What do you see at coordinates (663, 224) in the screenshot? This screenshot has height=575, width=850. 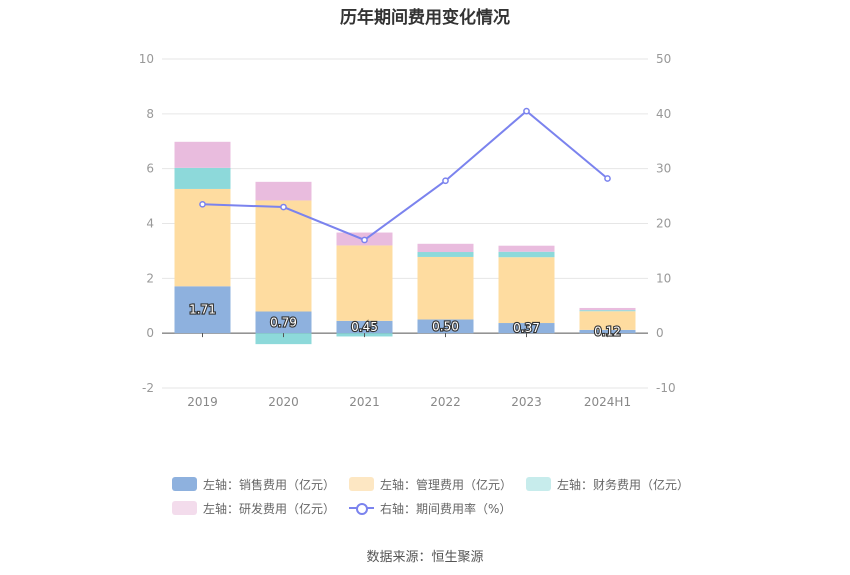 I see `right-axis-tick-label: 20` at bounding box center [663, 224].